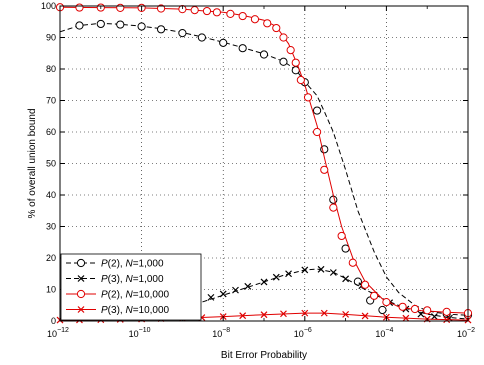 The width and height of the screenshot is (484, 365). I want to click on legend-label: P(2), N=1,000, so click(132, 264).